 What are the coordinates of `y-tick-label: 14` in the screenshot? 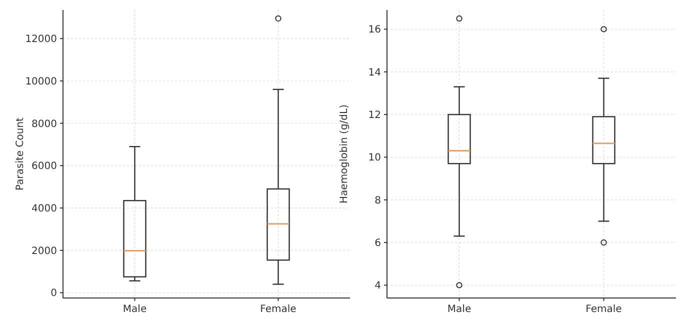 It's located at (374, 72).